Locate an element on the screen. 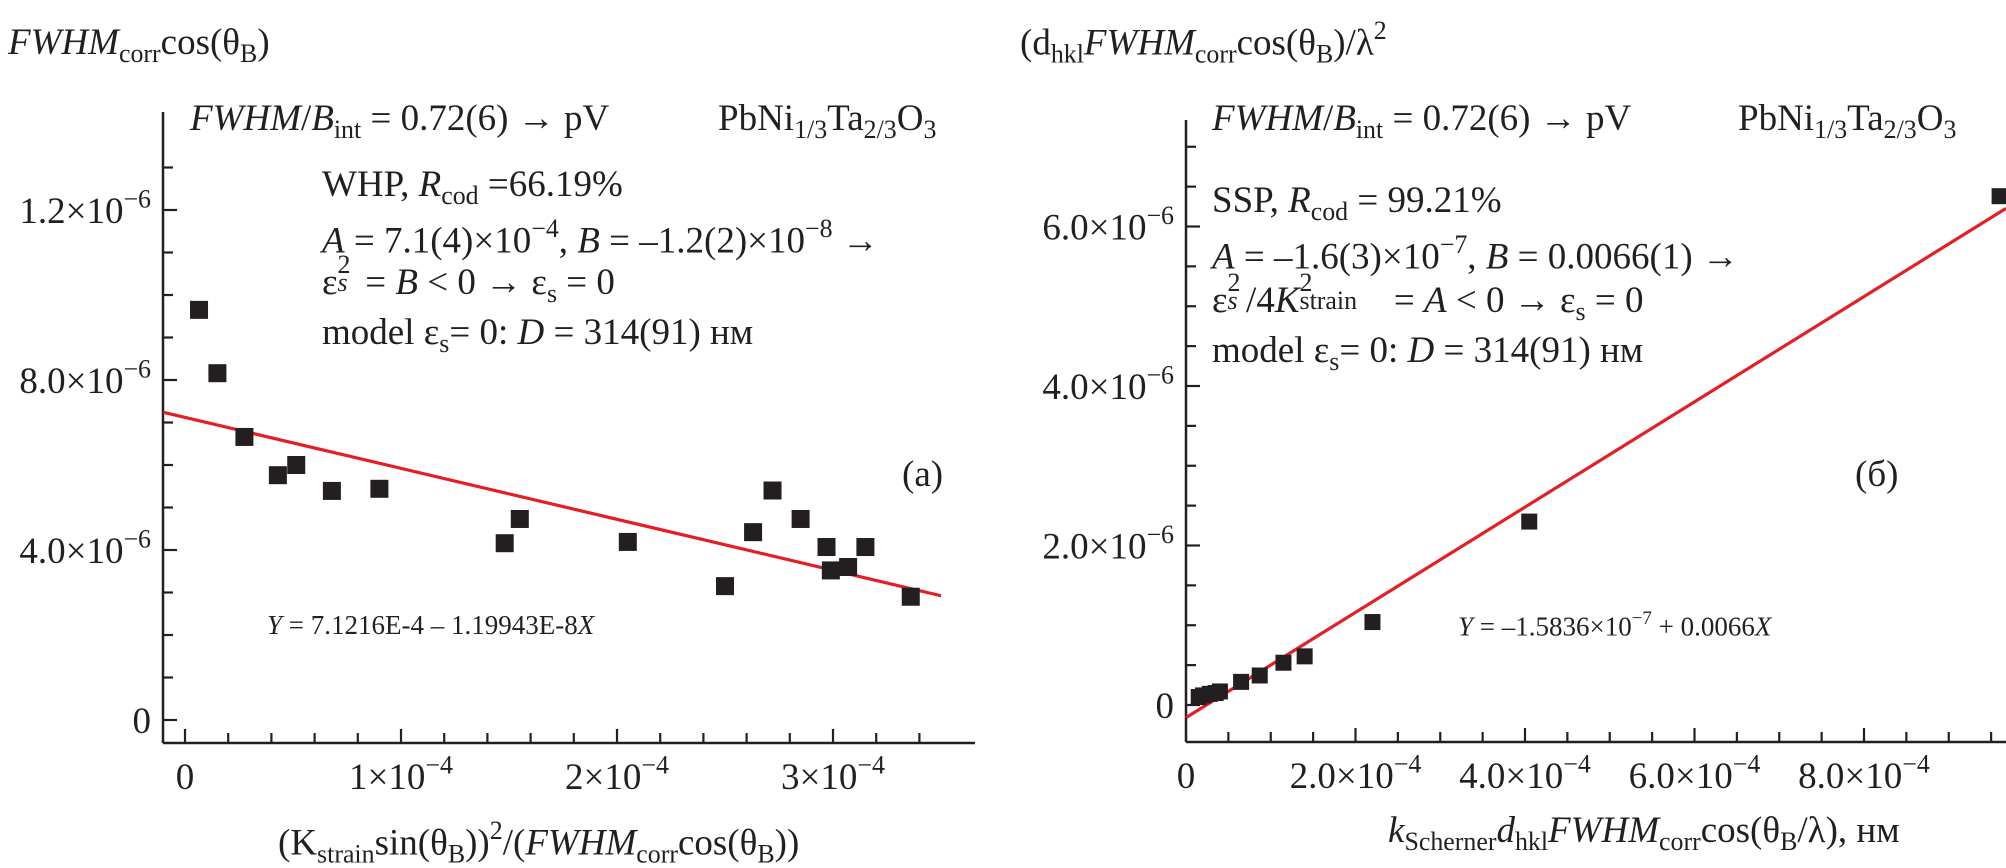 This screenshot has width=2006, height=868. right-y-tick-label: 4.0×10⁻⁶ is located at coordinates (1108, 384).